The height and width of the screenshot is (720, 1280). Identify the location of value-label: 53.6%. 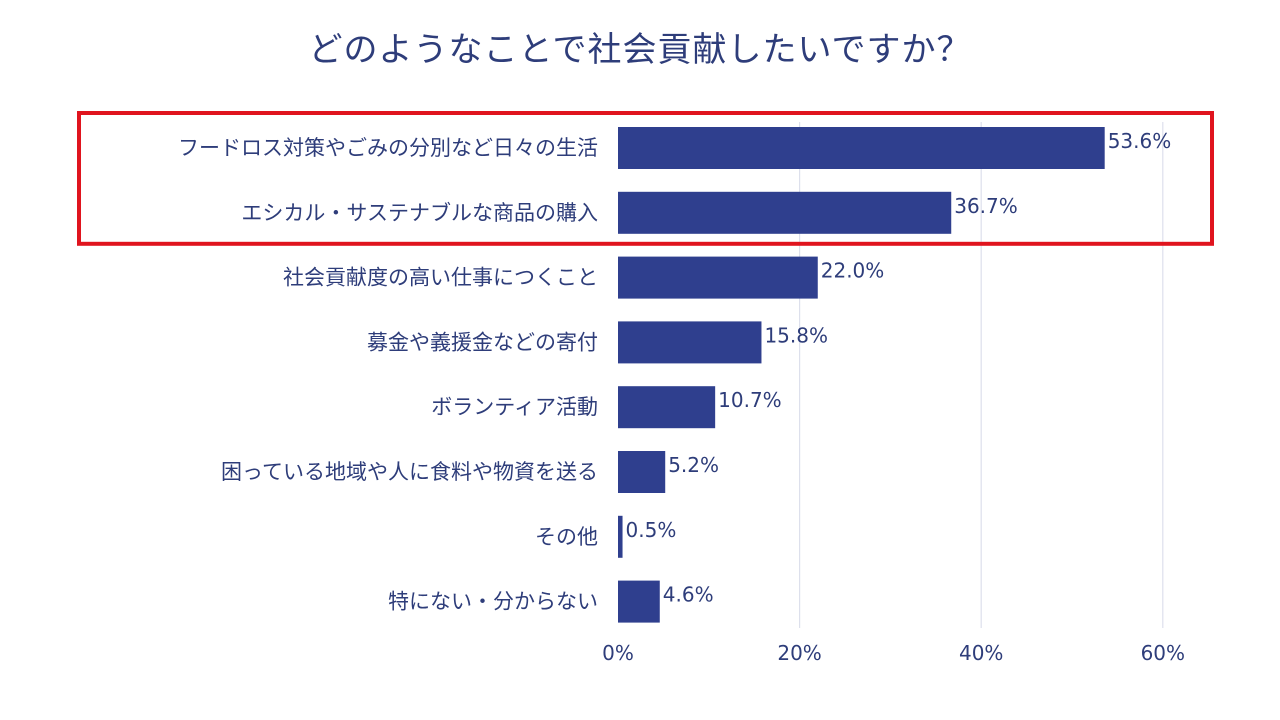
(1140, 141).